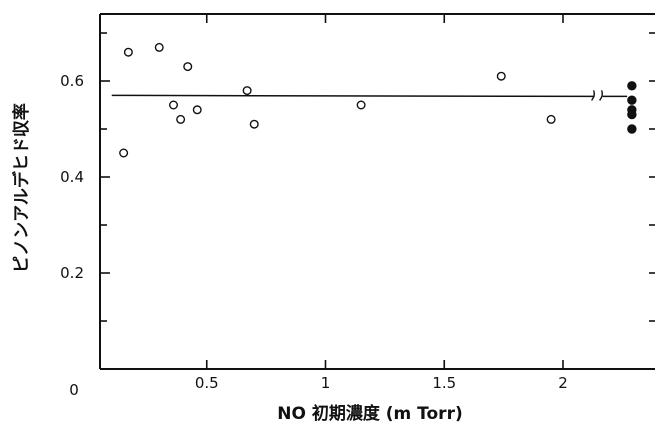 This screenshot has height=427, width=661. What do you see at coordinates (563, 383) in the screenshot?
I see `x-tick-label: 2` at bounding box center [563, 383].